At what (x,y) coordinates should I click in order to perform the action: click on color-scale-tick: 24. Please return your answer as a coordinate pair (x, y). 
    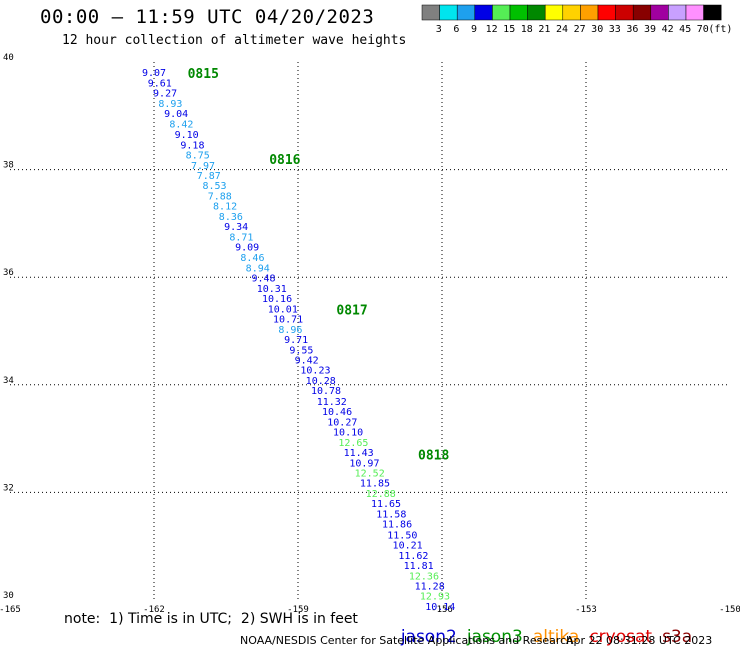
    Looking at the image, I should click on (562, 29).